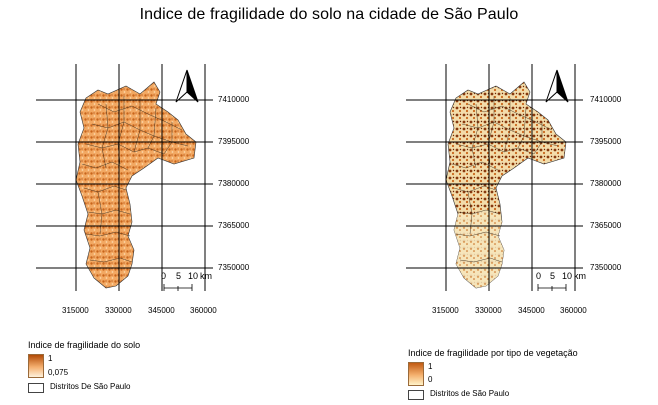 The width and height of the screenshot is (658, 405). I want to click on legend-min: 0, so click(430, 379).